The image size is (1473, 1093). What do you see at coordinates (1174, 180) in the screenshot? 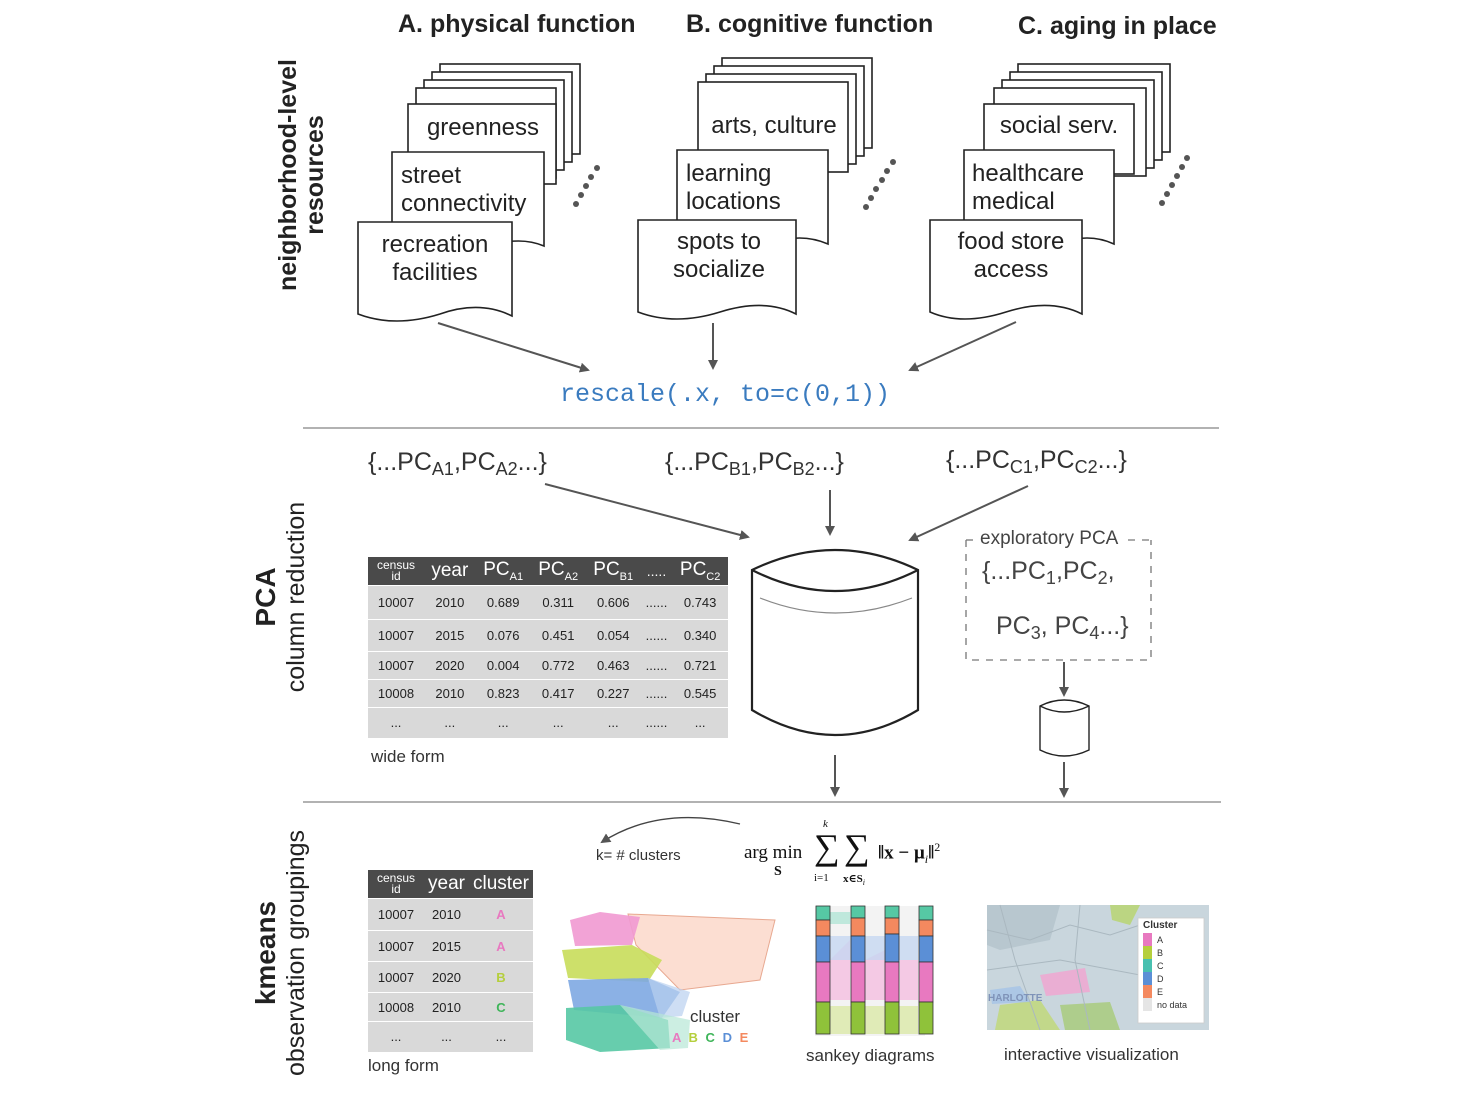
I see `ellipsis-dots-aging` at bounding box center [1174, 180].